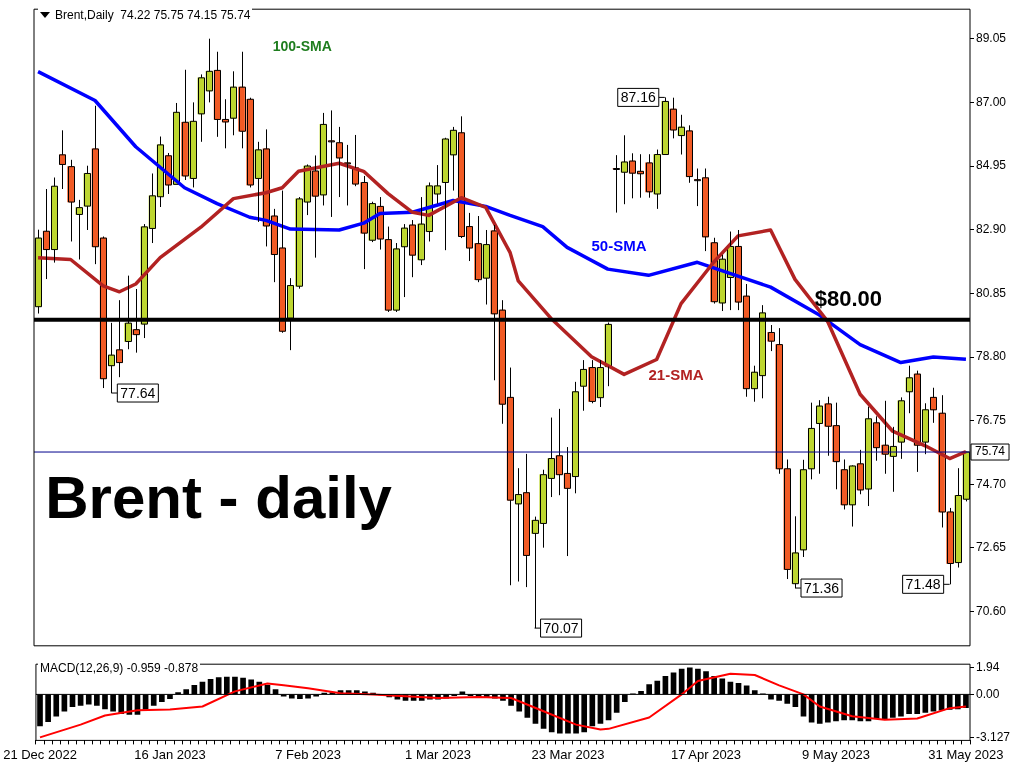  Describe the element at coordinates (638, 97) in the screenshot. I see `annotation: 87.16` at that location.